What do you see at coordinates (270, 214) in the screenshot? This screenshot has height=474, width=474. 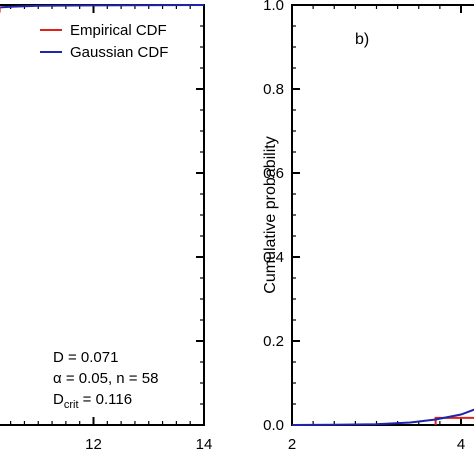 I see `y-axis-label: Cumulative probability` at bounding box center [270, 214].